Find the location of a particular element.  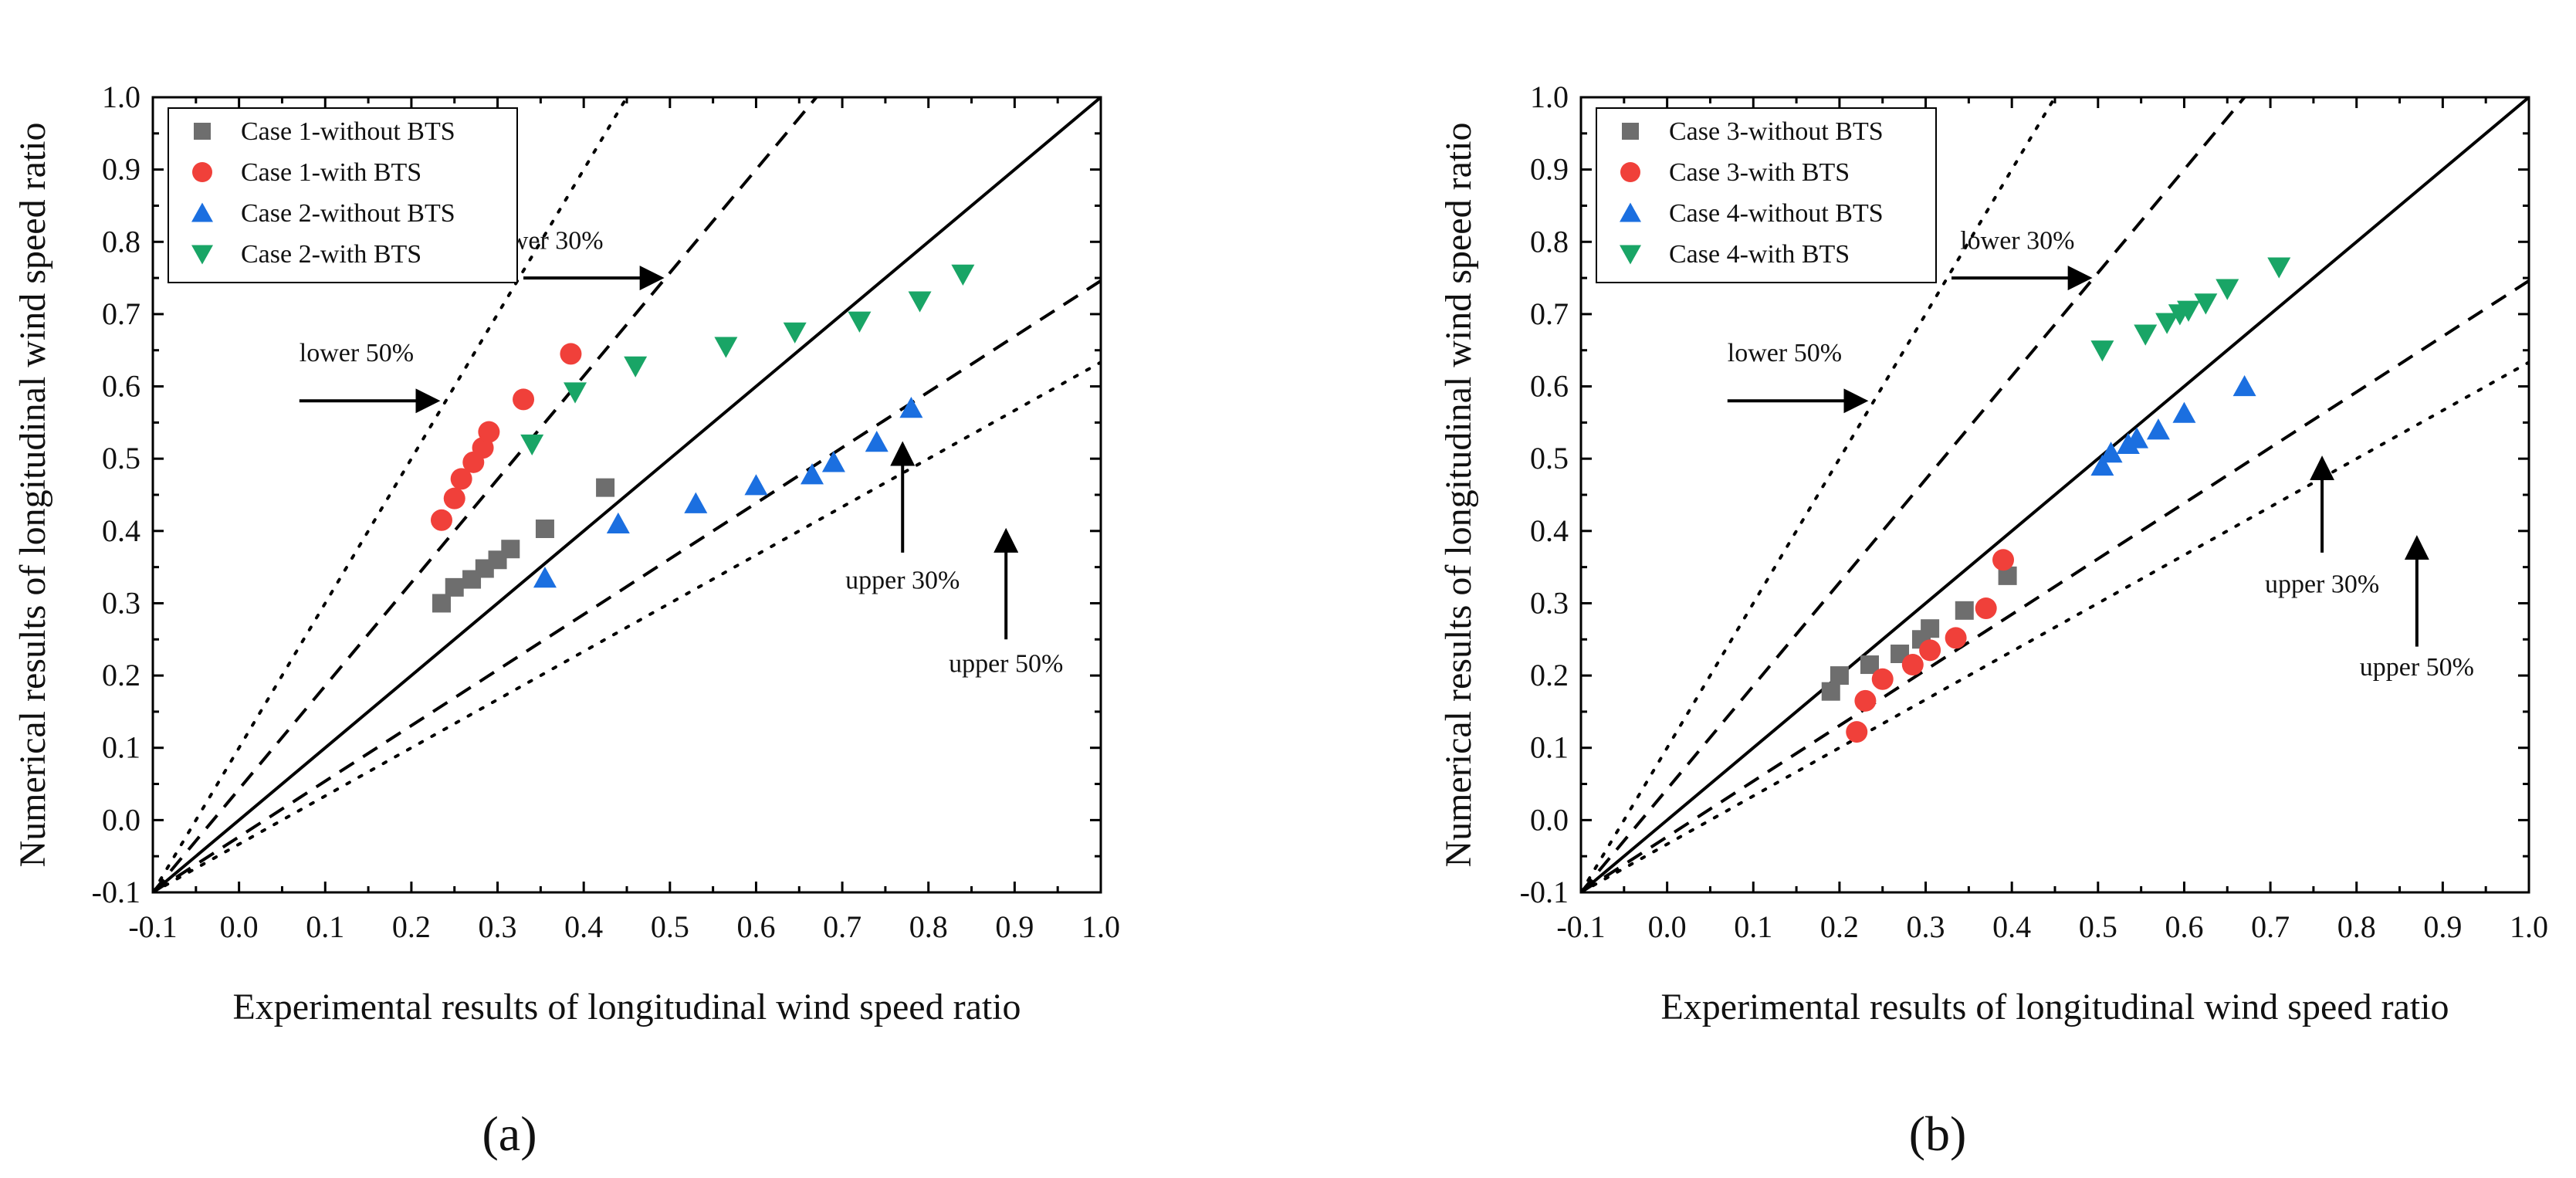

annotation-label: lower 50% is located at coordinates (1785, 353).